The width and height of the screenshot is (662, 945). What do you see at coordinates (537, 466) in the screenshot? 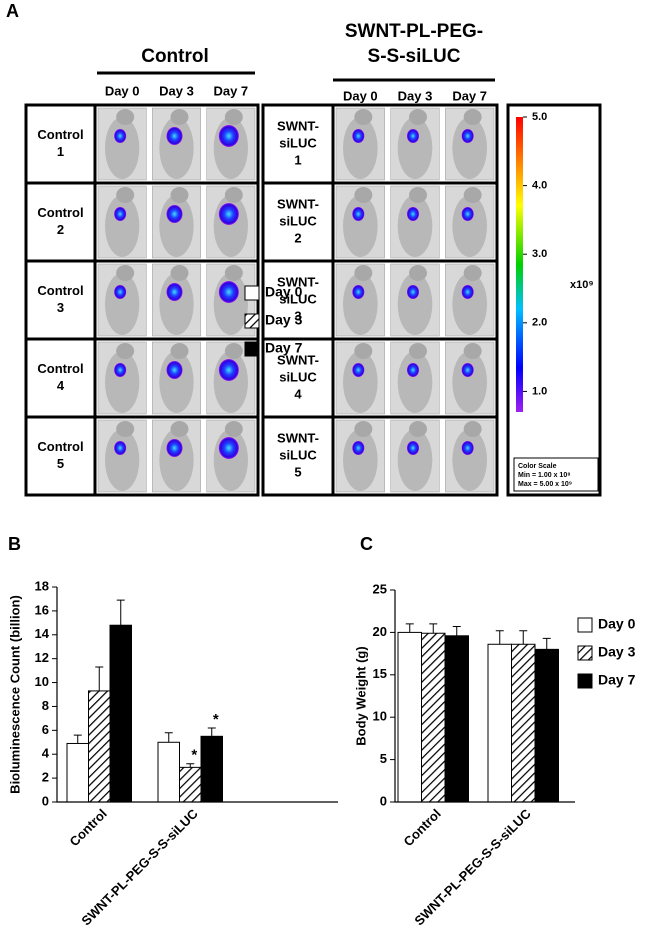
I see `scale-legend-text: Color Scale` at bounding box center [537, 466].